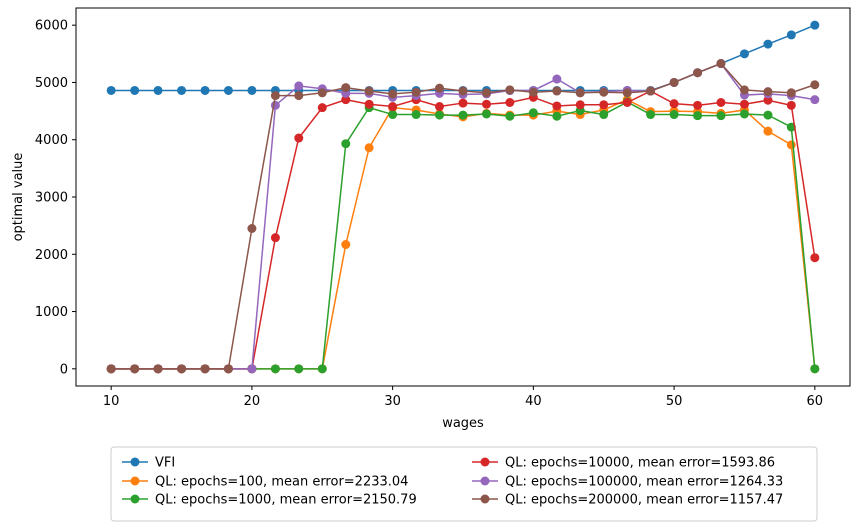 The width and height of the screenshot is (860, 529). I want to click on legend-item: QL: epochs=200000, mean error=1157.47, so click(627, 500).